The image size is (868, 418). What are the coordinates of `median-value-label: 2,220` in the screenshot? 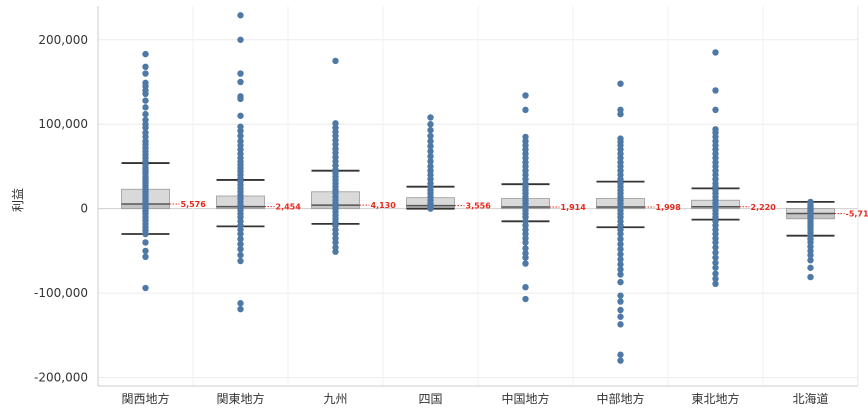 It's located at (764, 207).